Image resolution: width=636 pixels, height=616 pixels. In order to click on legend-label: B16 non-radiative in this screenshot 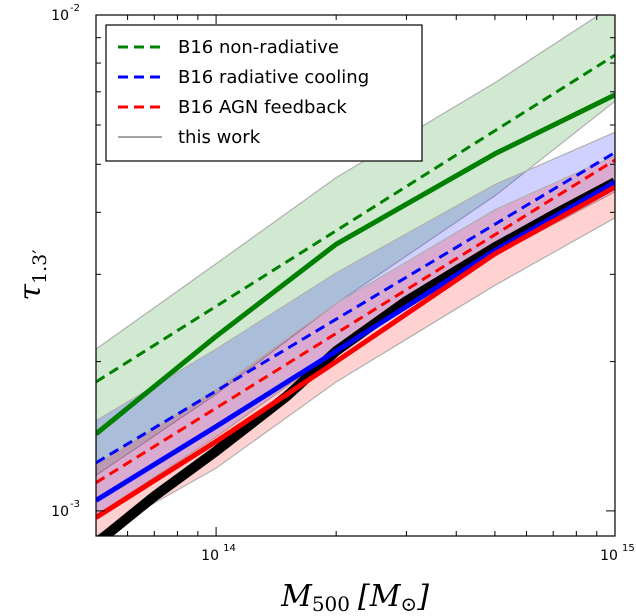, I will do `click(258, 47)`.